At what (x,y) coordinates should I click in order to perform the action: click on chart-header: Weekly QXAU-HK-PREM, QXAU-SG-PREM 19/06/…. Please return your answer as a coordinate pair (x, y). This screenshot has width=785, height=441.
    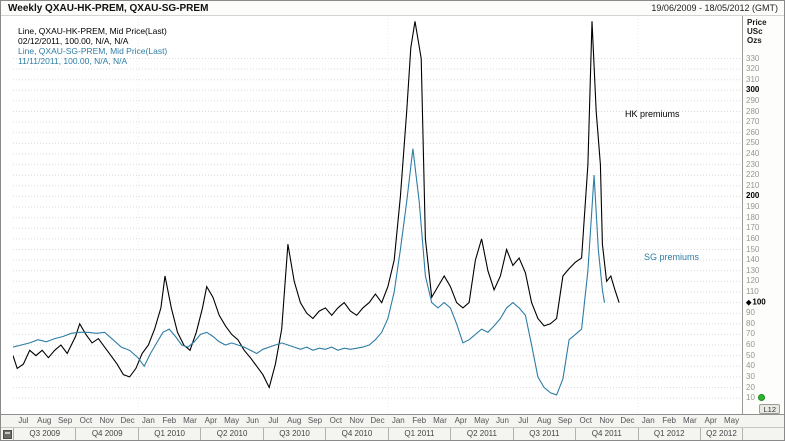
    Looking at the image, I should click on (392, 8).